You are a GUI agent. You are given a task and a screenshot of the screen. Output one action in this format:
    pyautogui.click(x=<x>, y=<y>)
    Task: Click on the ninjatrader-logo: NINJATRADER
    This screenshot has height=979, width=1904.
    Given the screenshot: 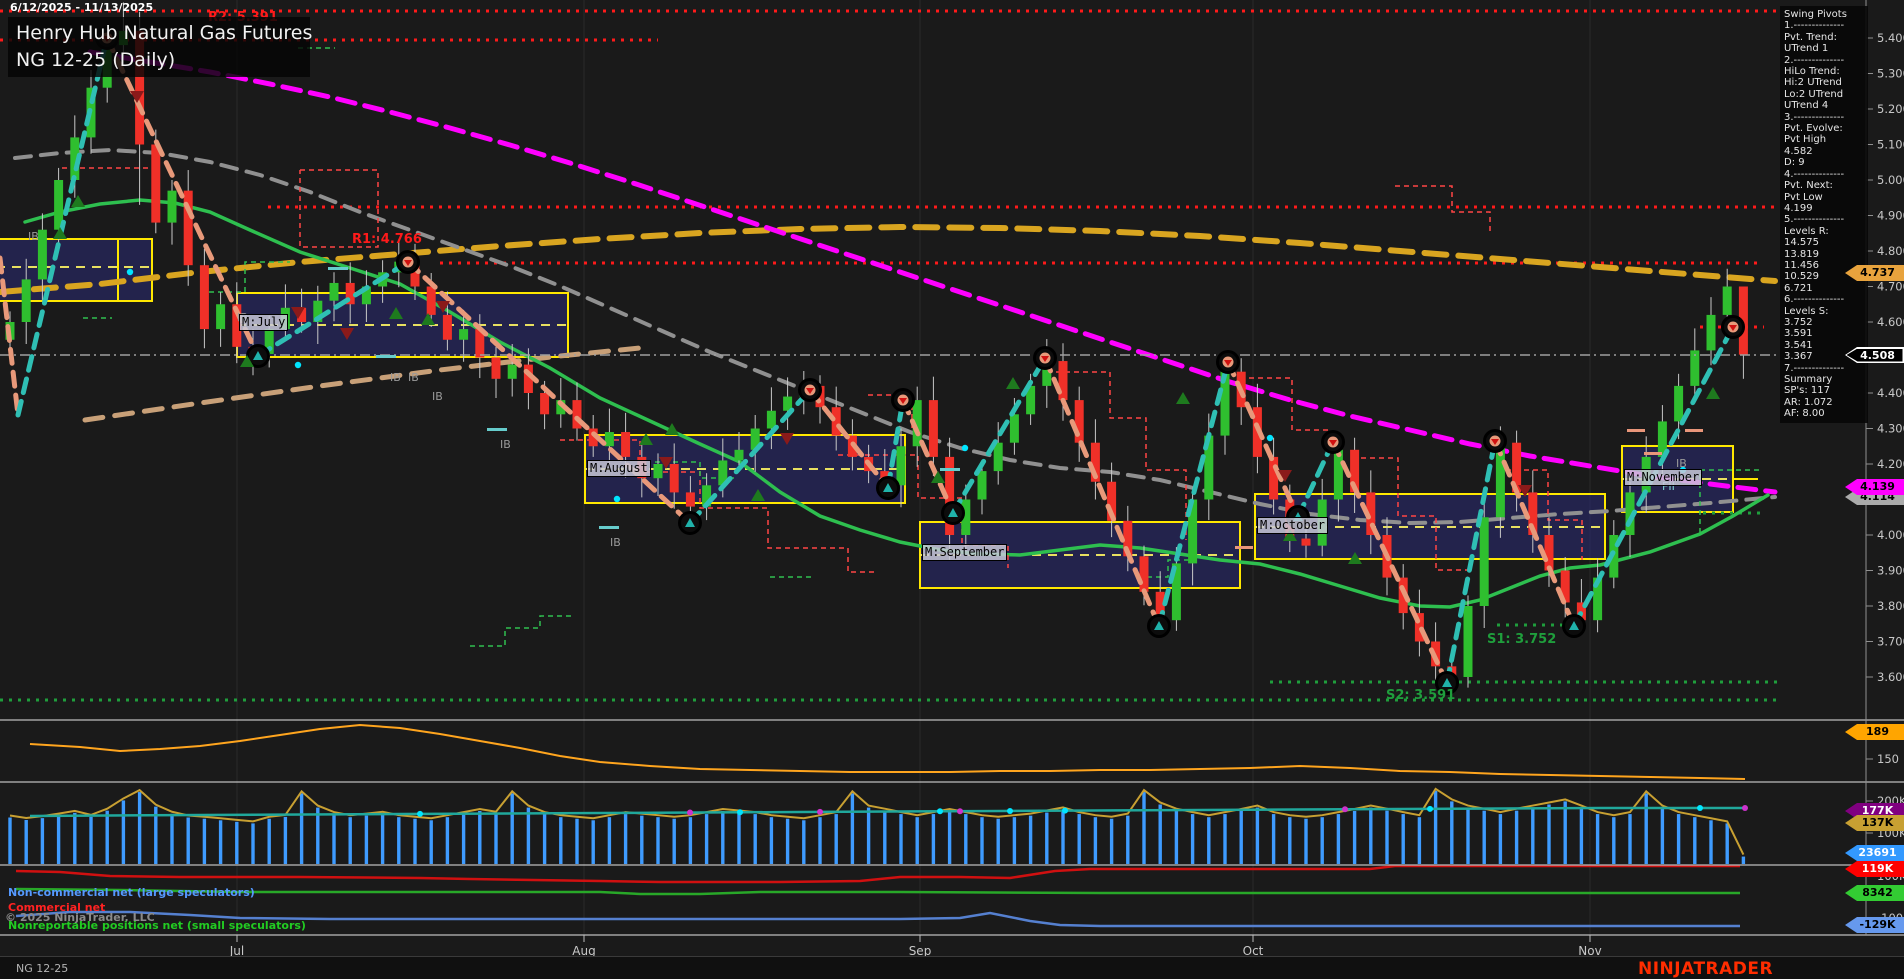 What is the action you would take?
    pyautogui.click(x=1706, y=969)
    